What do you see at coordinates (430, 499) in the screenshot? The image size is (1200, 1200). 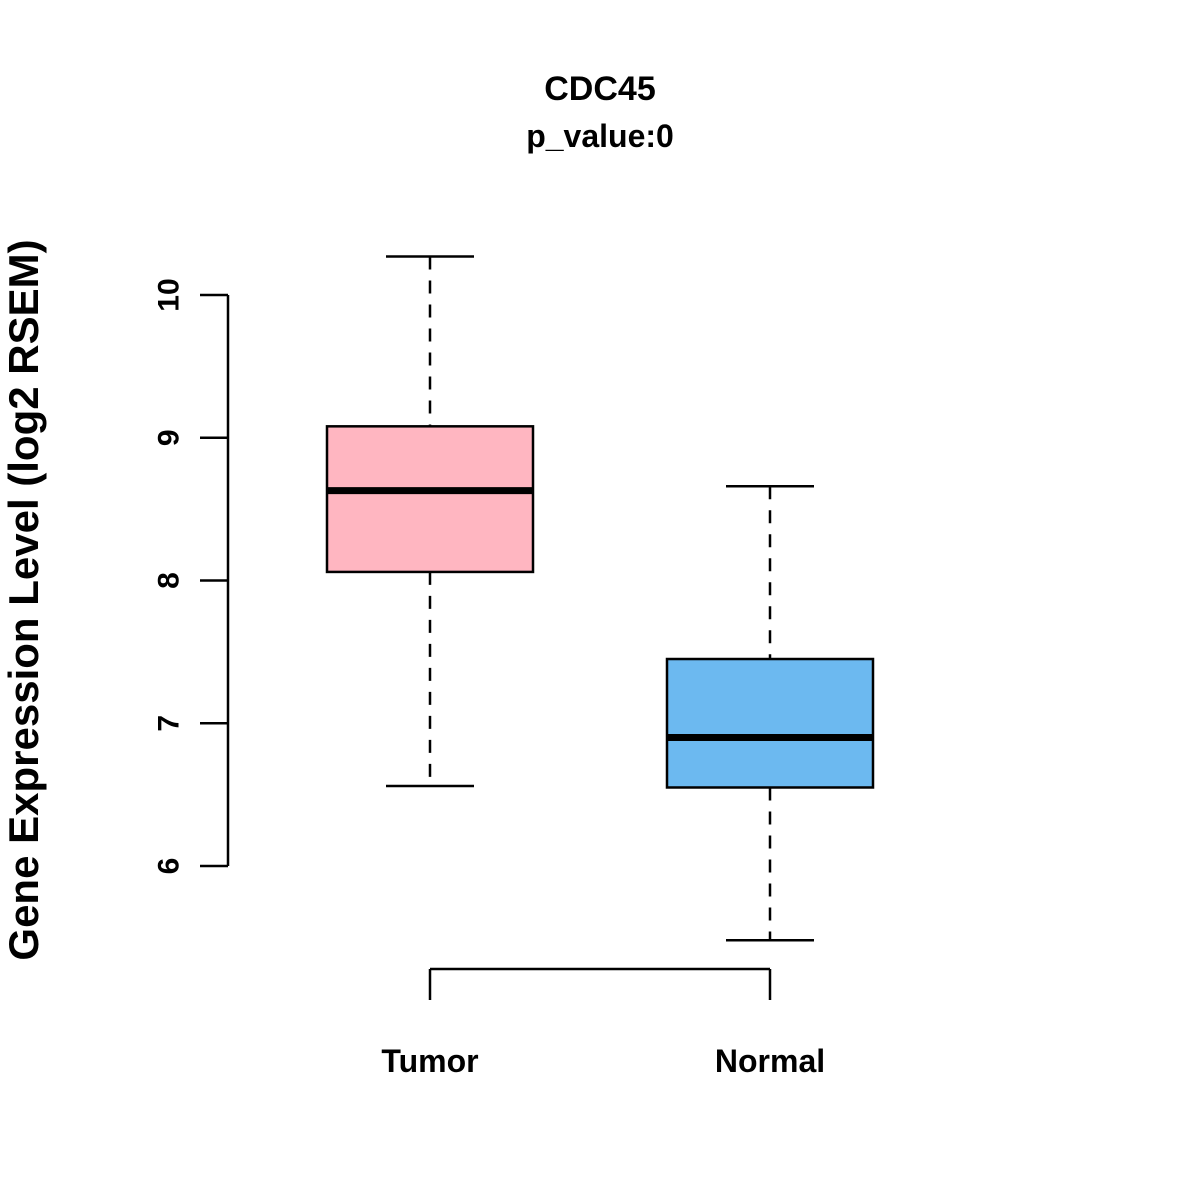 I see `box-tumor` at bounding box center [430, 499].